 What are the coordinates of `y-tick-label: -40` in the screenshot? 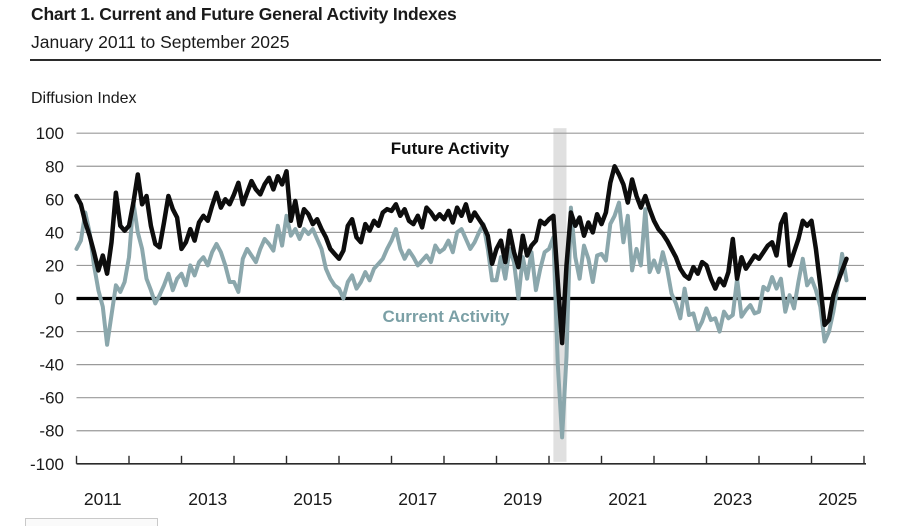 It's located at (51, 365).